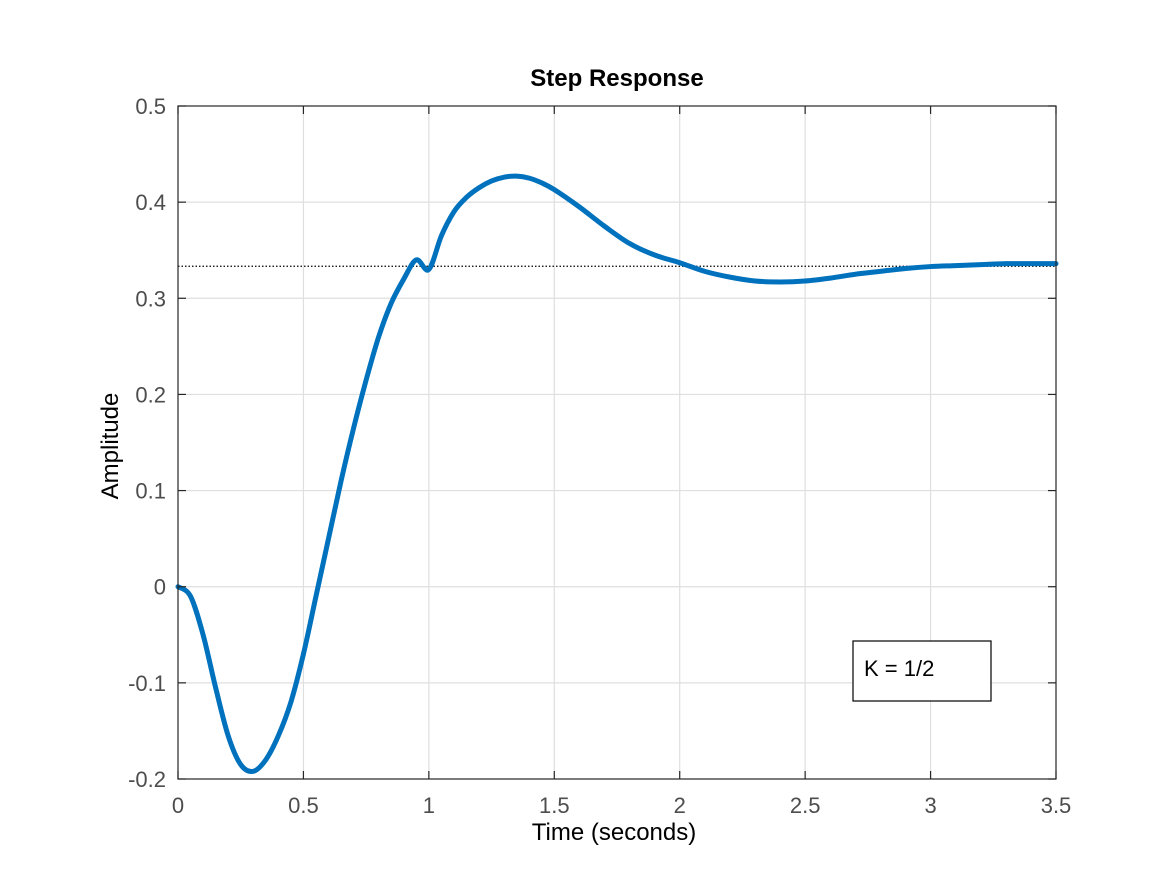  What do you see at coordinates (429, 805) in the screenshot?
I see `x-tick-label: 1` at bounding box center [429, 805].